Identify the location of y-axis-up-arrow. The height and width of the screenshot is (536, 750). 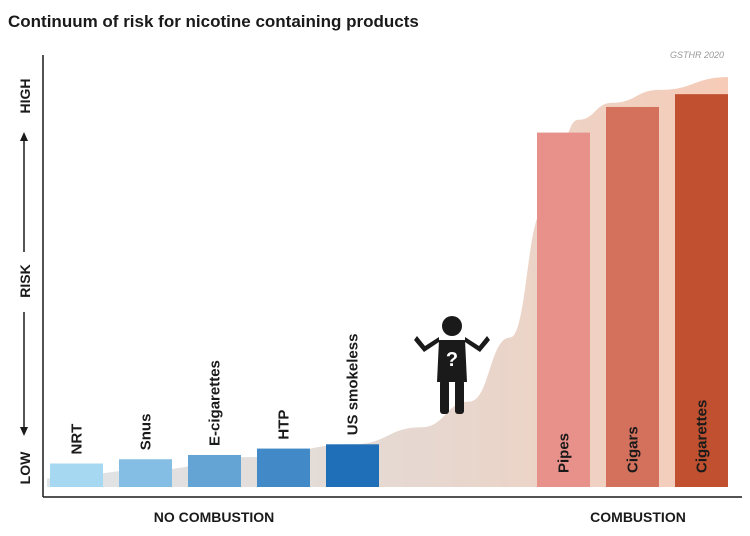
(24, 192).